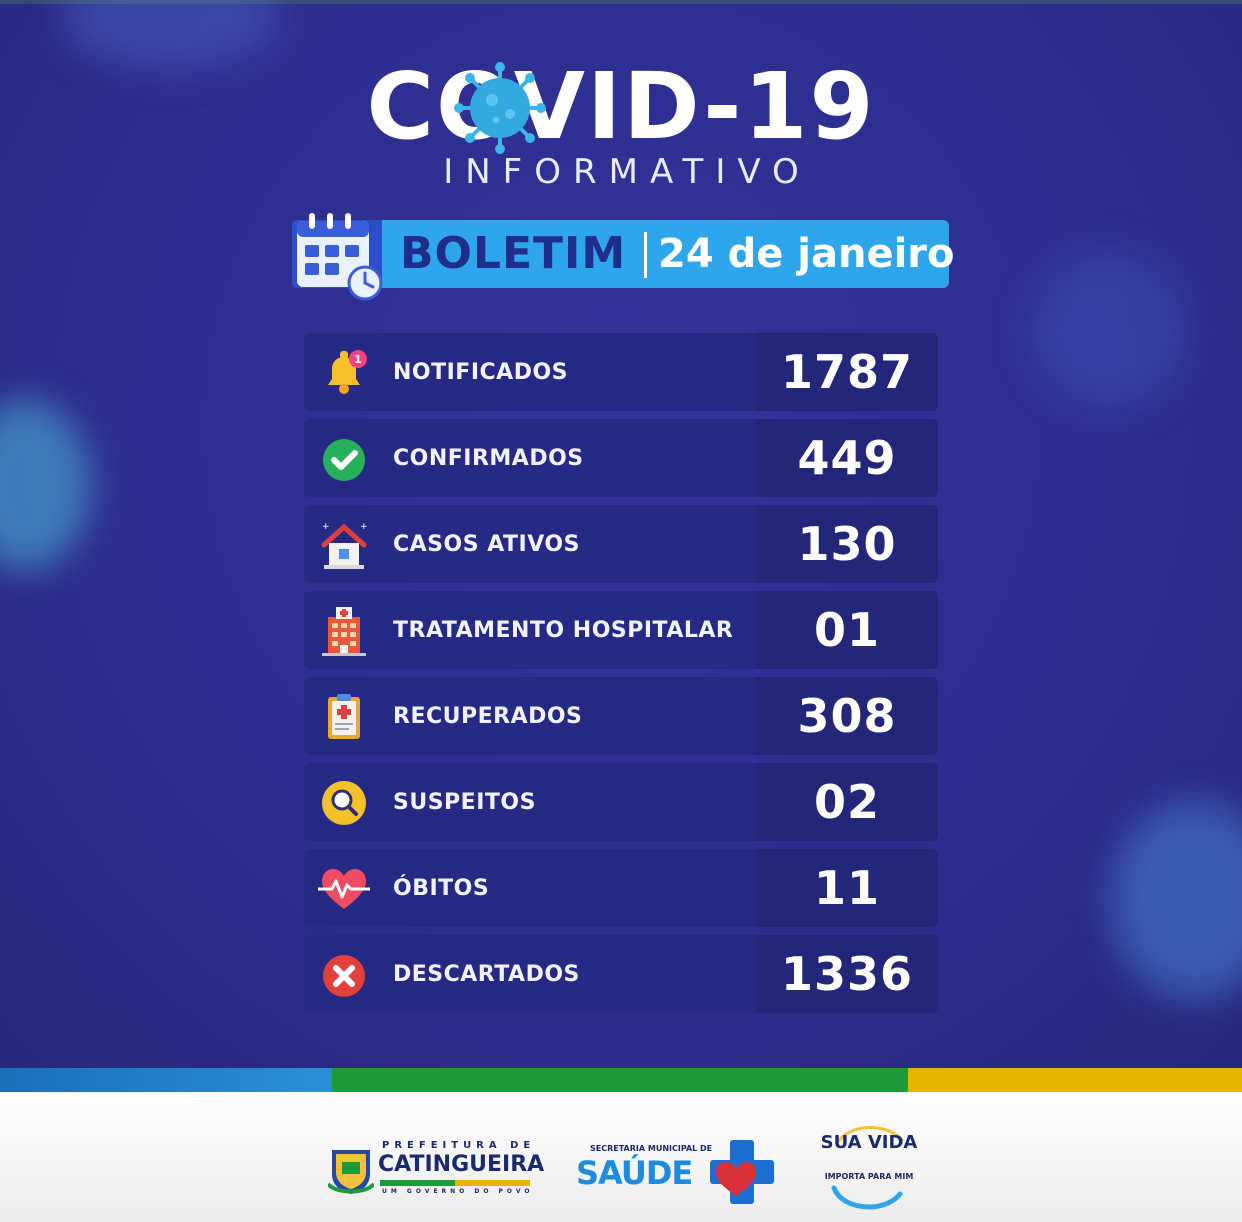 This screenshot has width=1242, height=1222. Describe the element at coordinates (869, 1176) in the screenshot. I see `logo3-line2: IMPORTA PARA MIM` at that location.